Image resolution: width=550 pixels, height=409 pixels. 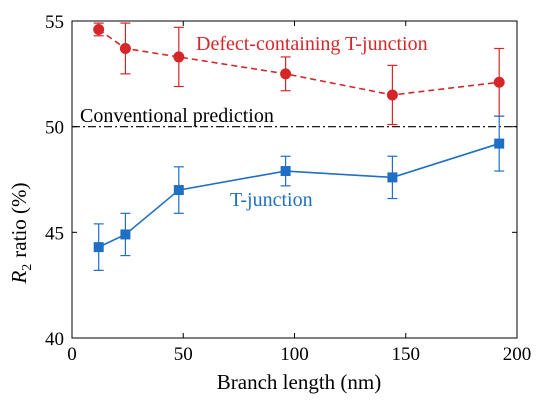 I want to click on series-line, so click(x=299, y=62).